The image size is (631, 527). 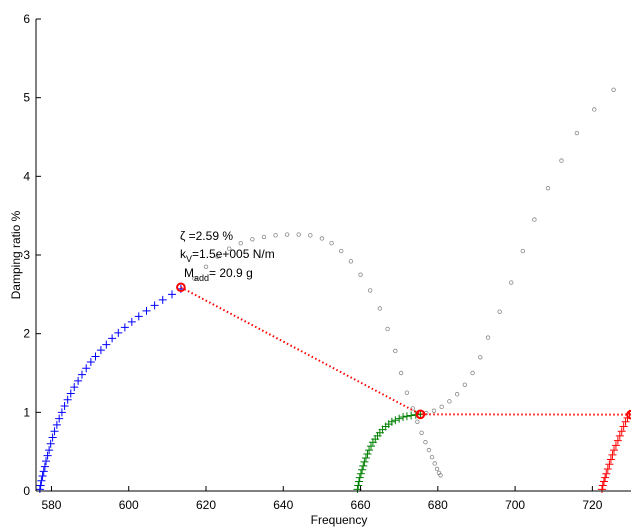 I want to click on x-axis-label: Frequency, so click(x=339, y=520).